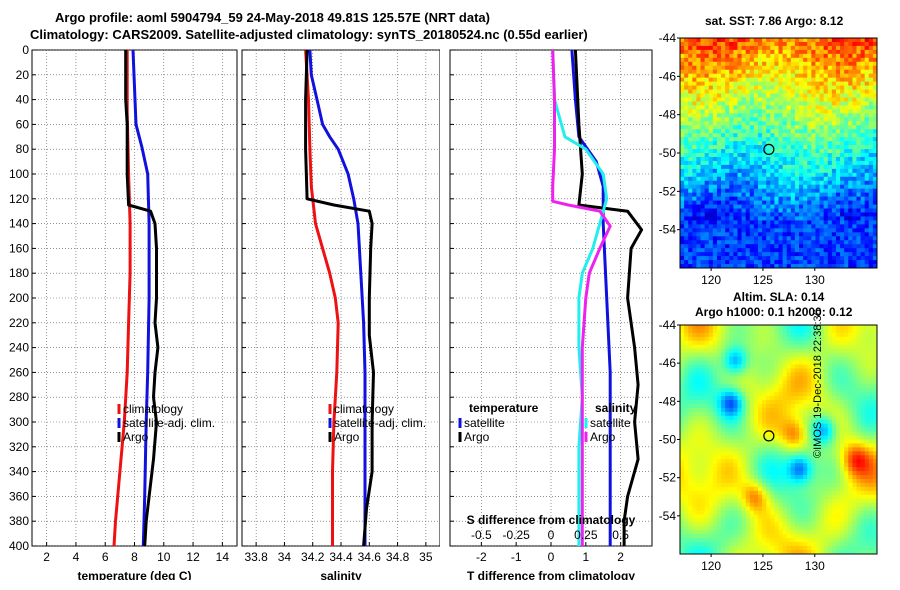 The image size is (900, 590). Describe the element at coordinates (551, 520) in the screenshot. I see `s-diff-axis-label: S difference from climatology` at that location.